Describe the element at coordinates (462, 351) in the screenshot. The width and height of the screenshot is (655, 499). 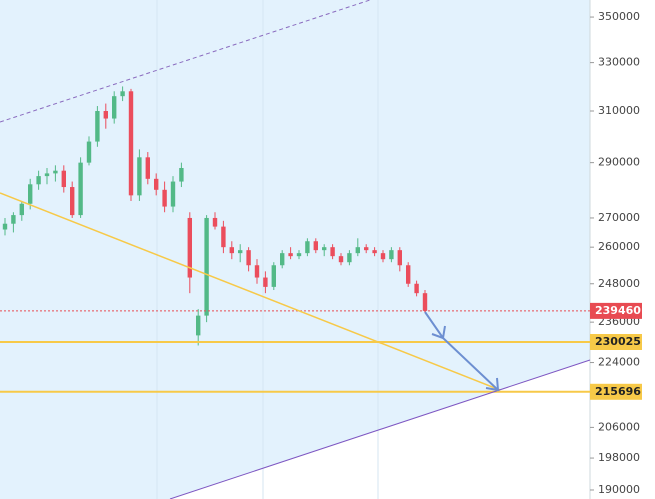
I see `projection-arrow` at that location.